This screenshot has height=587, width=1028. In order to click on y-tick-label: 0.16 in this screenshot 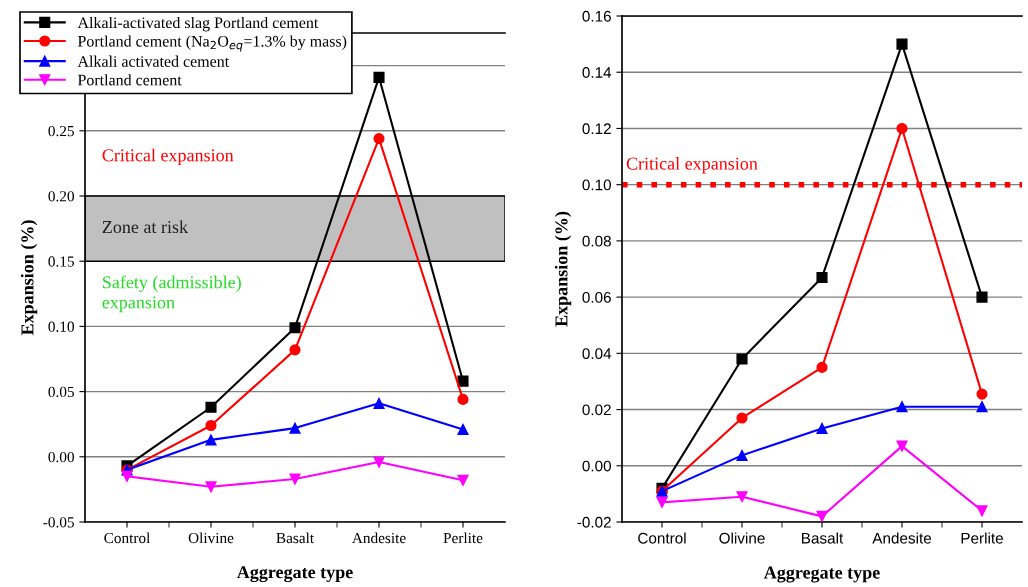, I will do `click(596, 16)`.